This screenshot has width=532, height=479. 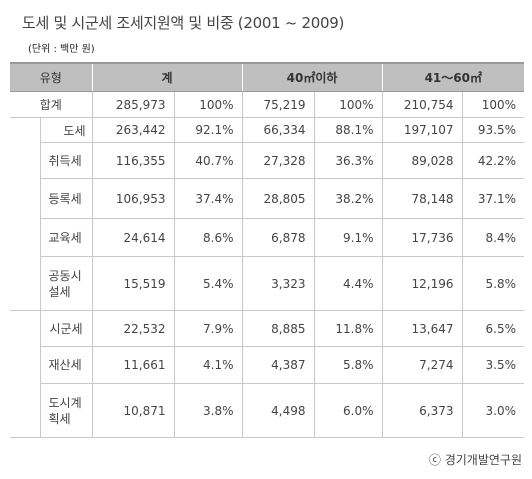 I want to click on cell-small-percent: 38.2%, so click(x=348, y=198).